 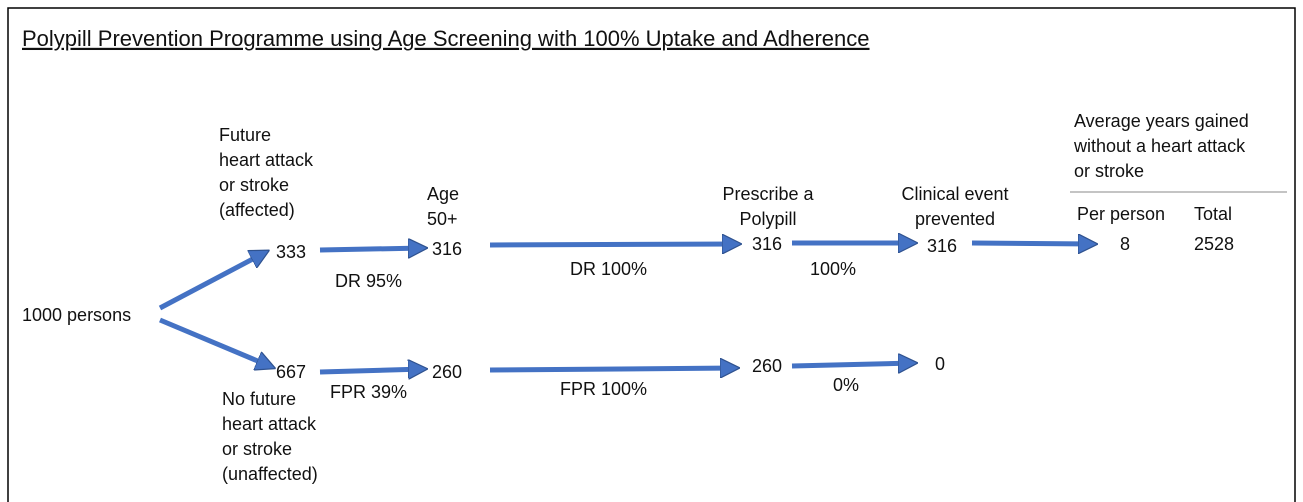 I want to click on header-line: Clinical event, so click(x=954, y=194).